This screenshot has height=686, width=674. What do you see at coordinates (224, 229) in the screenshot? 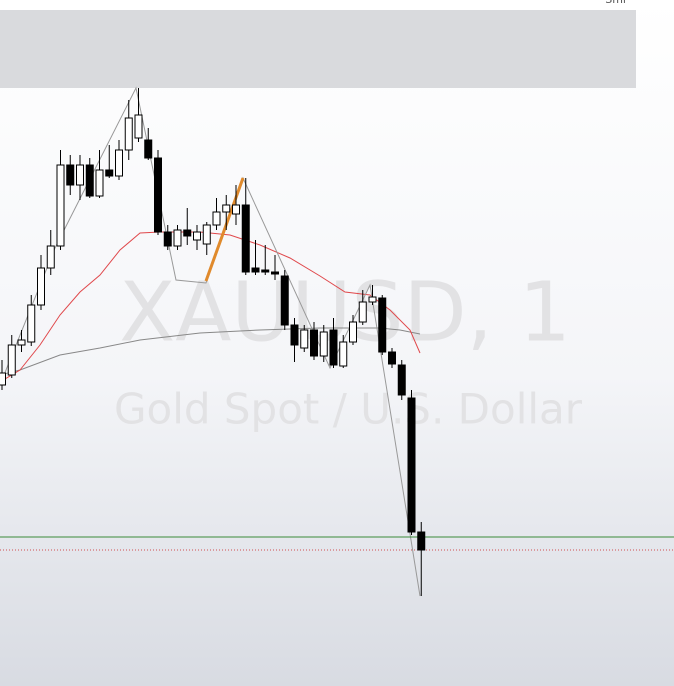
I see `highlight-line` at bounding box center [224, 229].